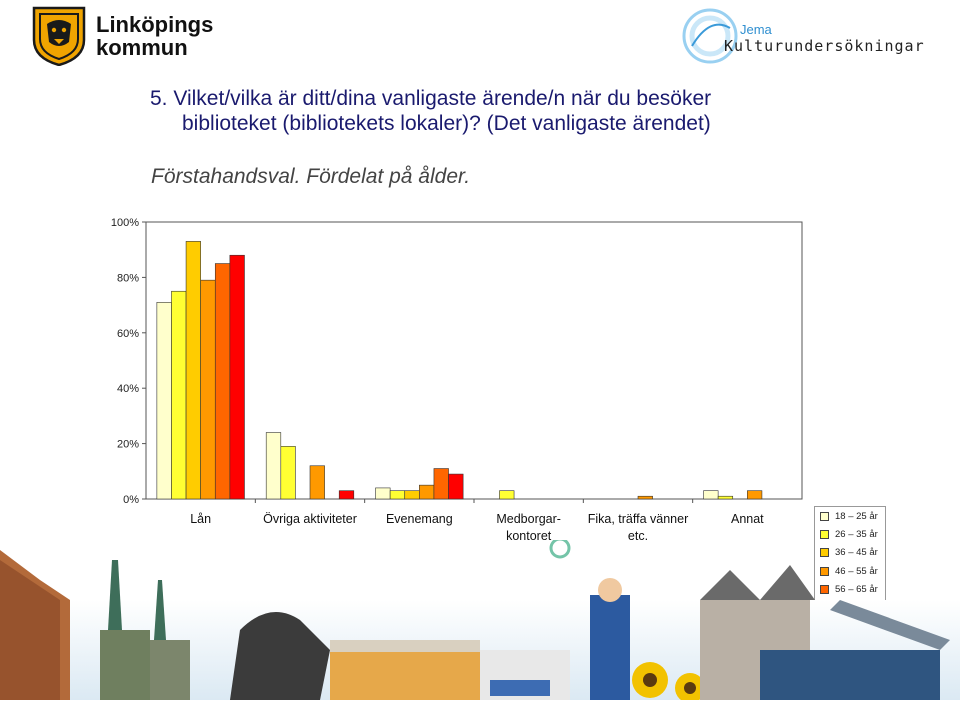  What do you see at coordinates (142, 47) in the screenshot?
I see `logo-name-line2: kommun` at bounding box center [142, 47].